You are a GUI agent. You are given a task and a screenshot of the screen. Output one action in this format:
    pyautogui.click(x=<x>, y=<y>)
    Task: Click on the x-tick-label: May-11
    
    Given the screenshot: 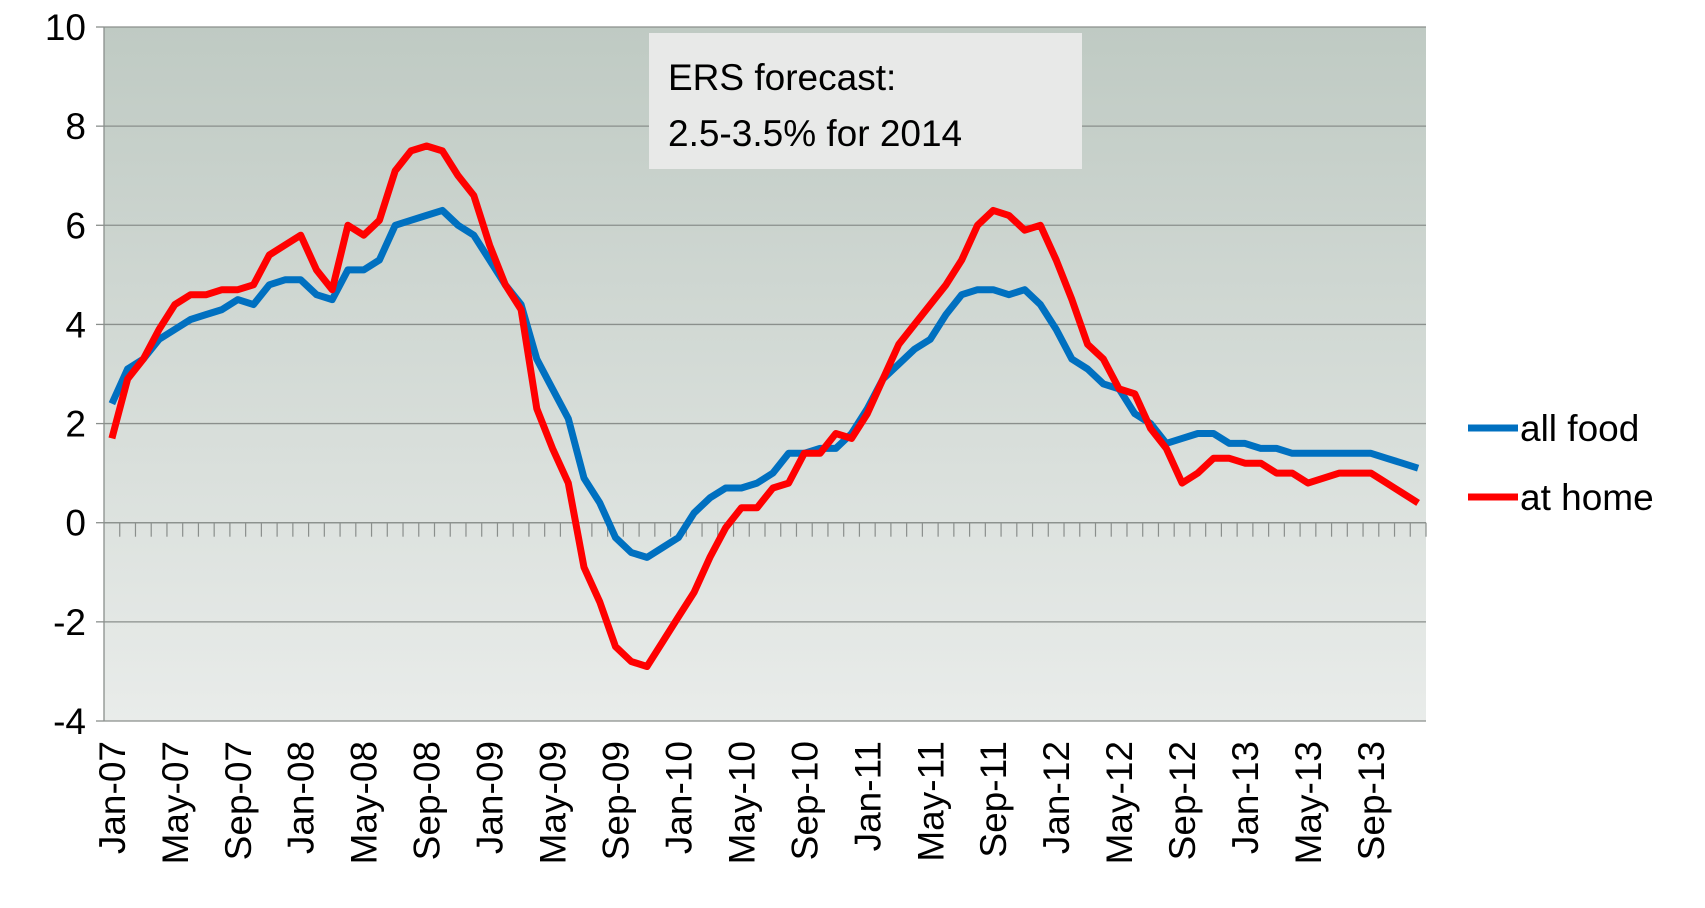 What is the action you would take?
    pyautogui.click(x=930, y=801)
    